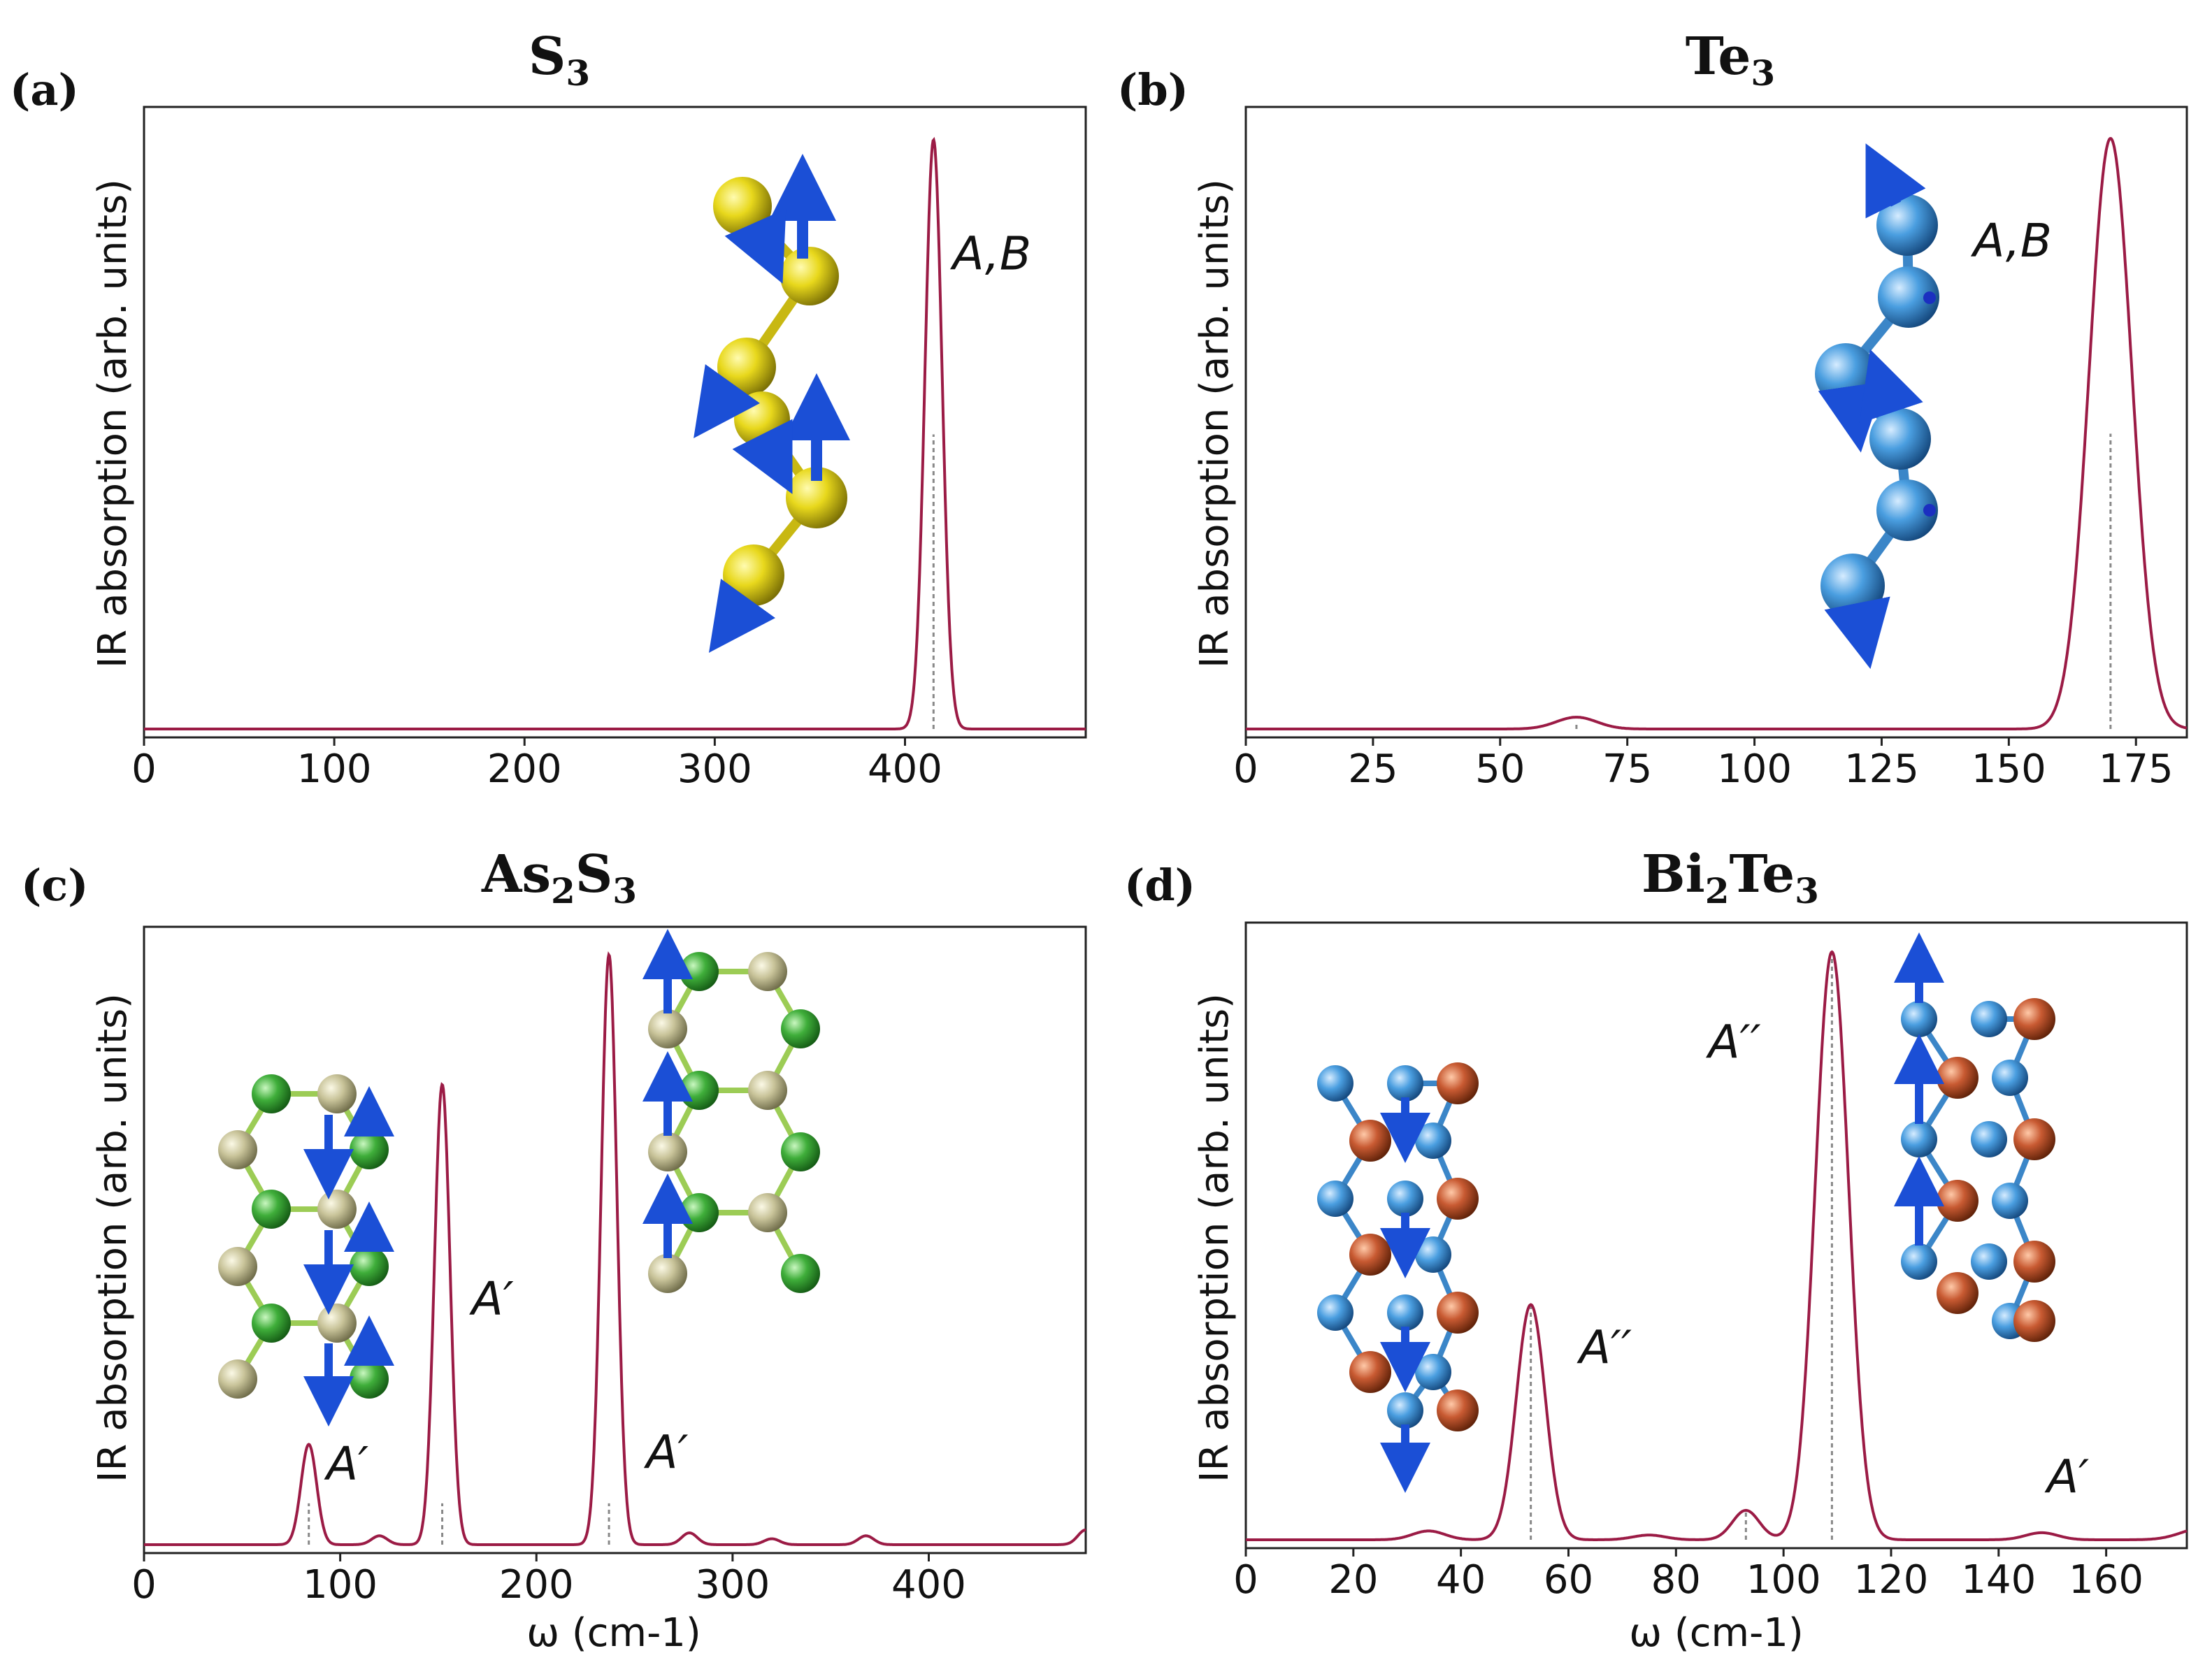 The height and width of the screenshot is (1653, 2212). Describe the element at coordinates (1998, 1580) in the screenshot. I see `x-tick-label: 140` at that location.